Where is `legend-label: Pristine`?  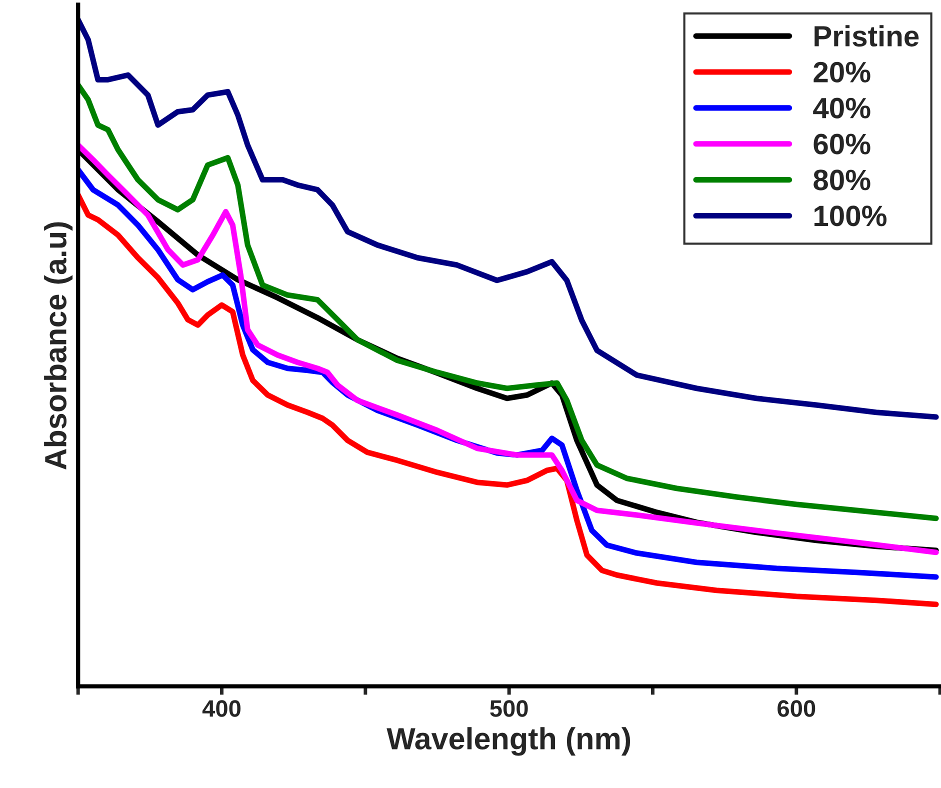
legend-label: Pristine is located at coordinates (866, 36).